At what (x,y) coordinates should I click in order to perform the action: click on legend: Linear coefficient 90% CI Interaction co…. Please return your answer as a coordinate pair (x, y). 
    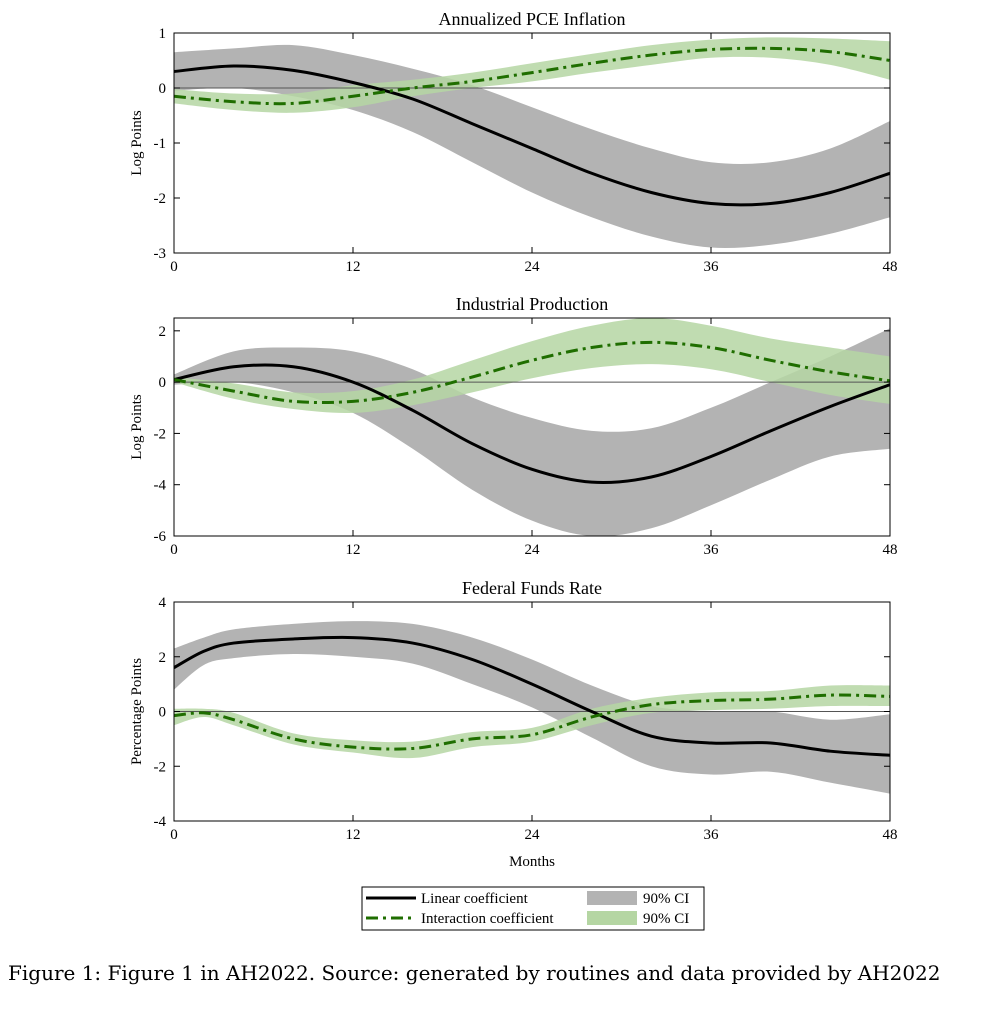
    Looking at the image, I should click on (533, 908).